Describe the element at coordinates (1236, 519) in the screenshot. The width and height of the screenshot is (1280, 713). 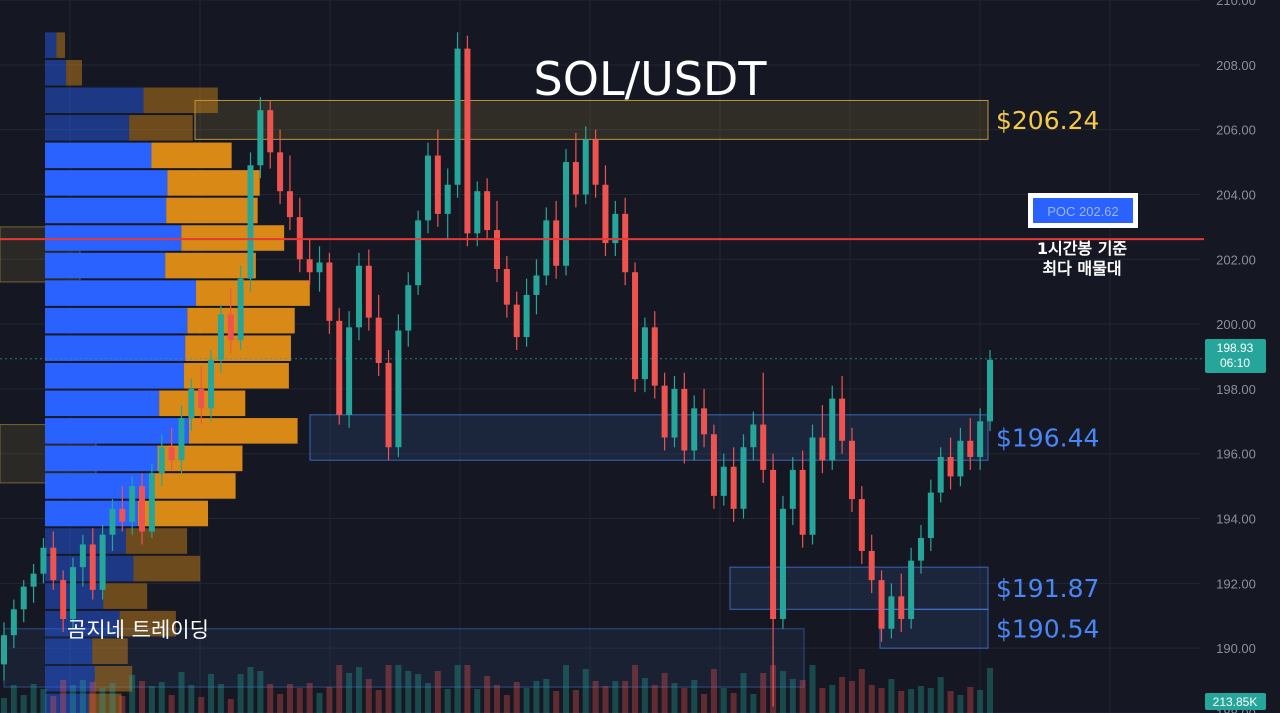
I see `price-tick-label: 194.00` at that location.